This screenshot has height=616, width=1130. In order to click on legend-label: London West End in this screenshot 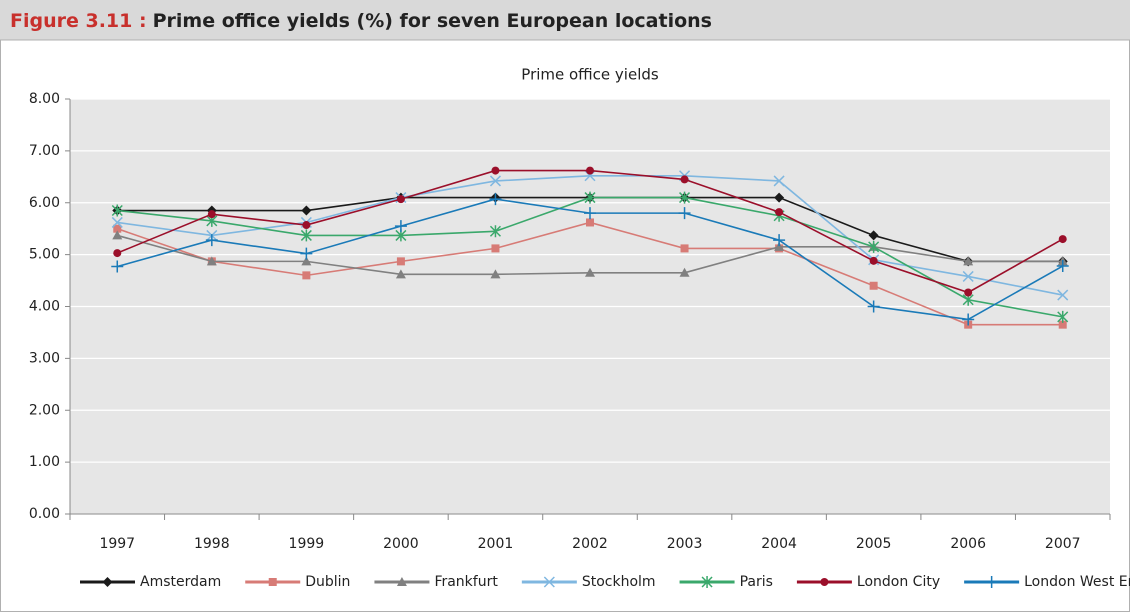, I will do `click(1077, 582)`.